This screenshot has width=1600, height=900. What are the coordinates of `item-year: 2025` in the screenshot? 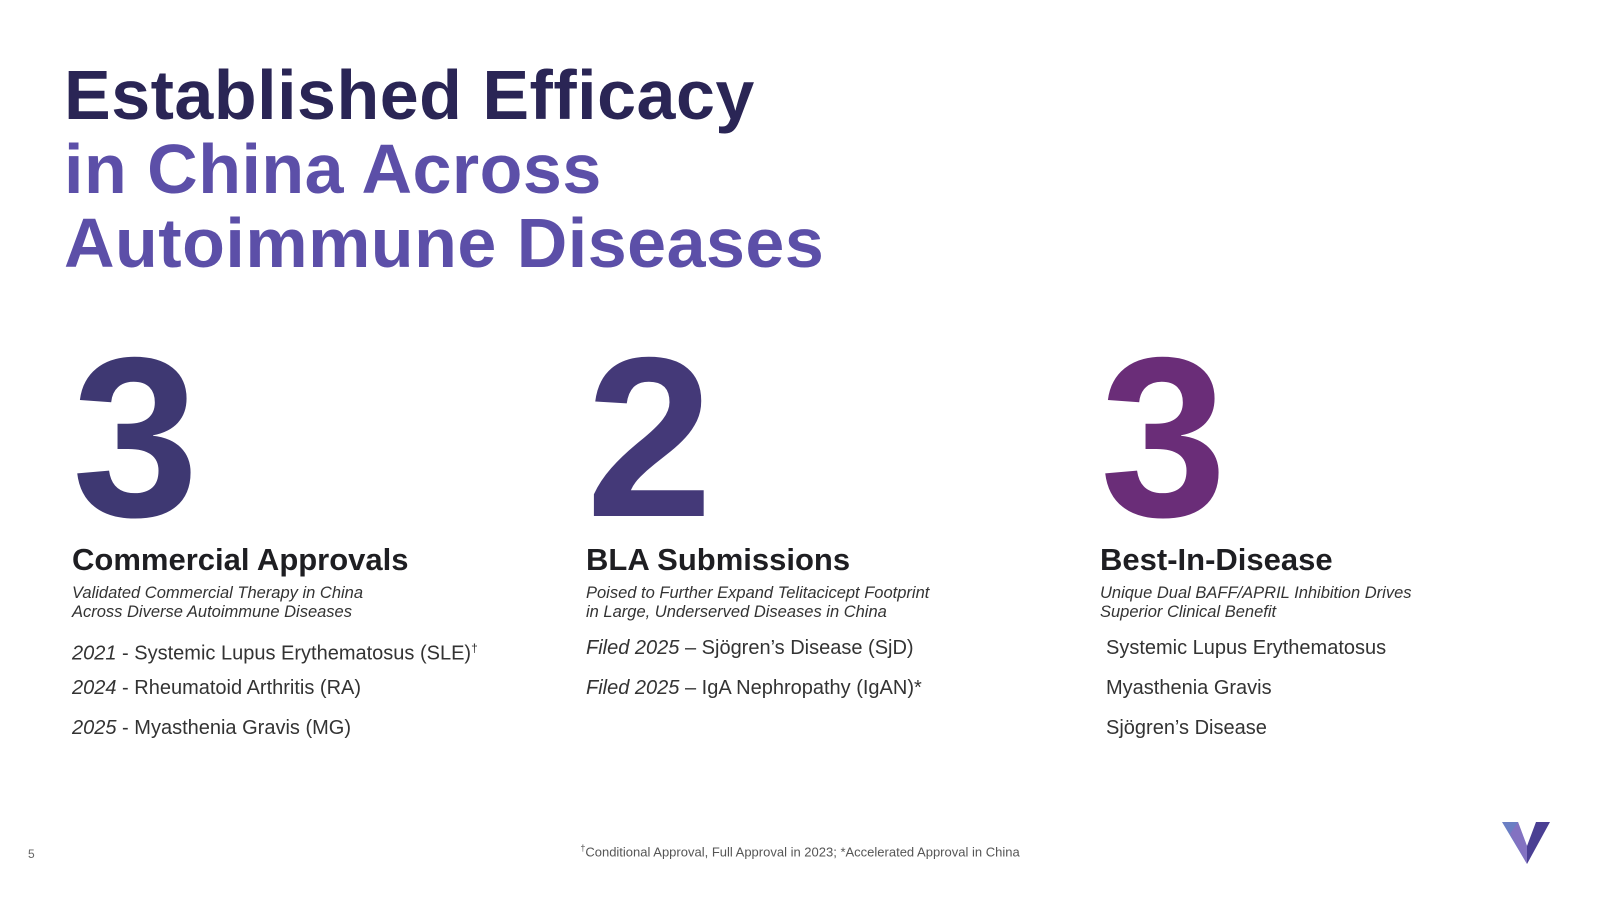 It's located at (94, 728).